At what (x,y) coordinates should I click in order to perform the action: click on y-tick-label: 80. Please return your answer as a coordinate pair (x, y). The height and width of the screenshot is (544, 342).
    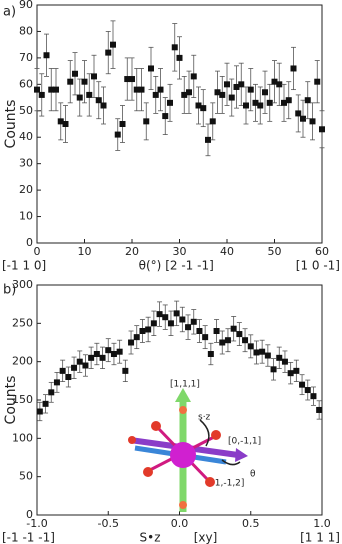
    Looking at the image, I should click on (26, 30).